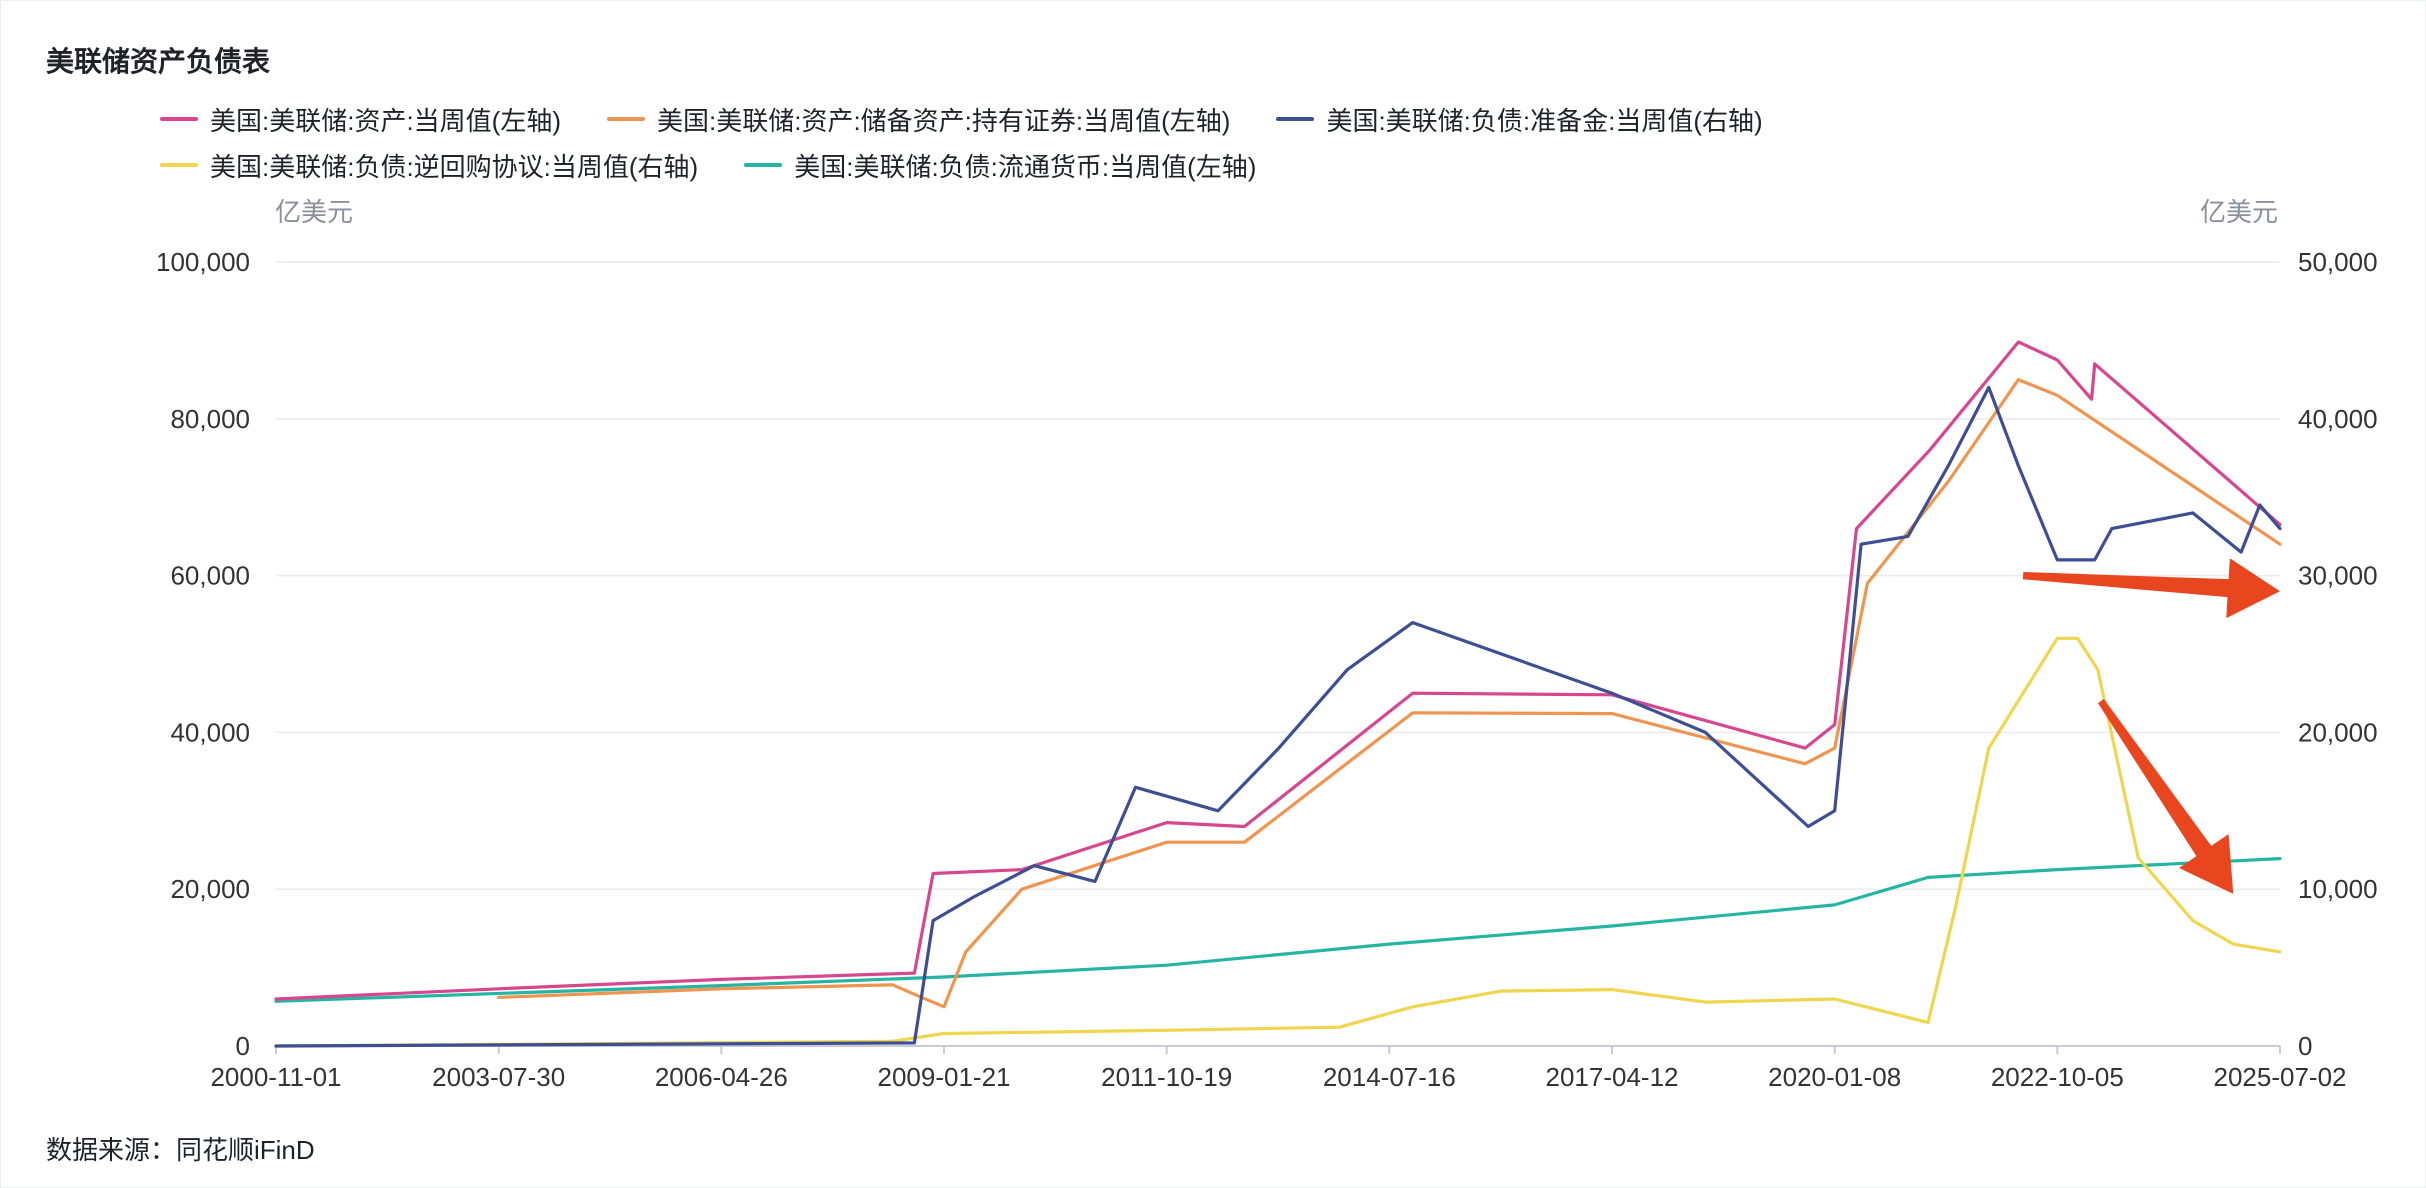 This screenshot has height=1188, width=2426. Describe the element at coordinates (944, 120) in the screenshot. I see `legend-label: 美国:美联储:资产:储备资产:持有证券:当周值(左轴)` at that location.